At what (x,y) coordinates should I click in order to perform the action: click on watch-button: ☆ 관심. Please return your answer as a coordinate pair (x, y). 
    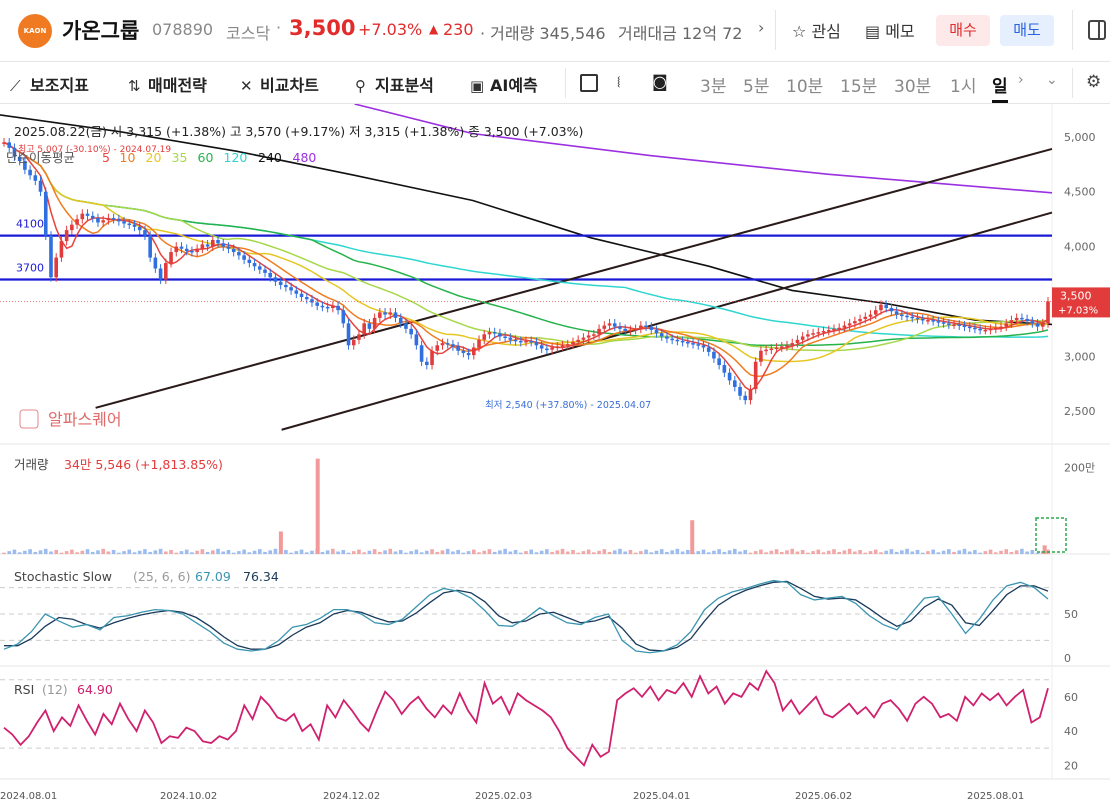
    Looking at the image, I should click on (816, 30).